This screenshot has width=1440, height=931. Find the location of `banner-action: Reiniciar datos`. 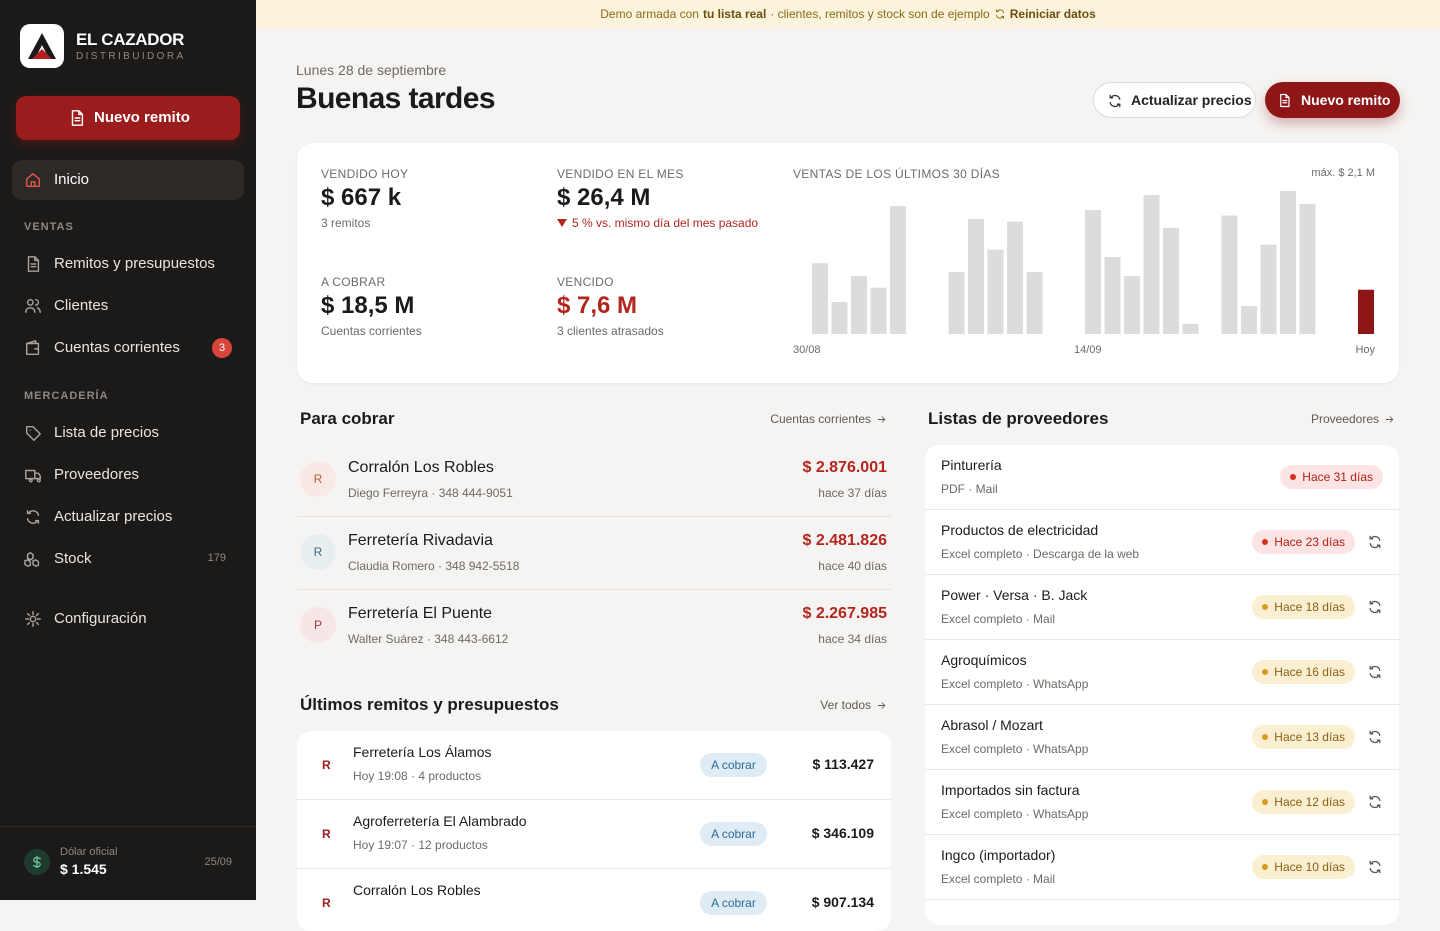

banner-action: Reiniciar datos is located at coordinates (1045, 14).